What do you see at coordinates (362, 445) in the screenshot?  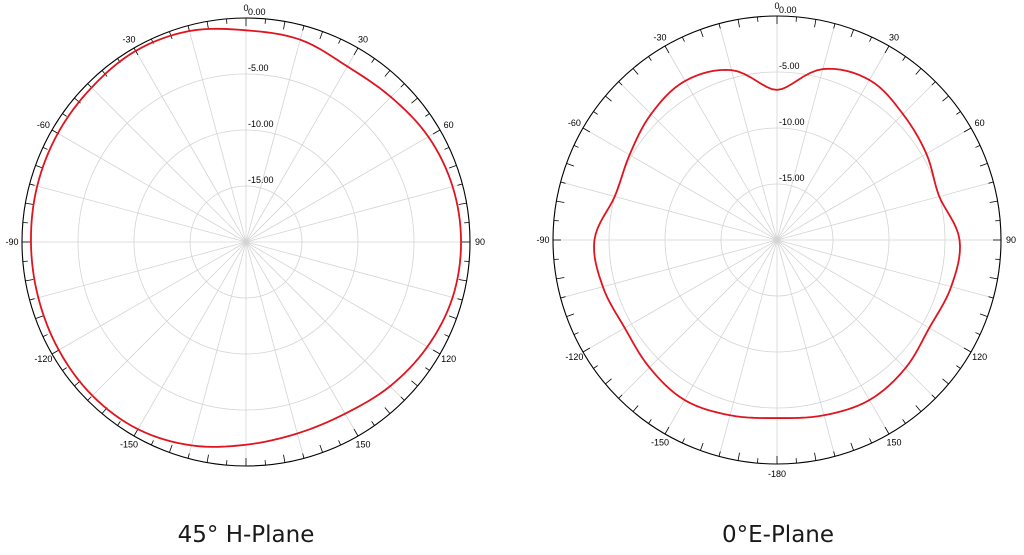 I see `angle-label: 150` at bounding box center [362, 445].